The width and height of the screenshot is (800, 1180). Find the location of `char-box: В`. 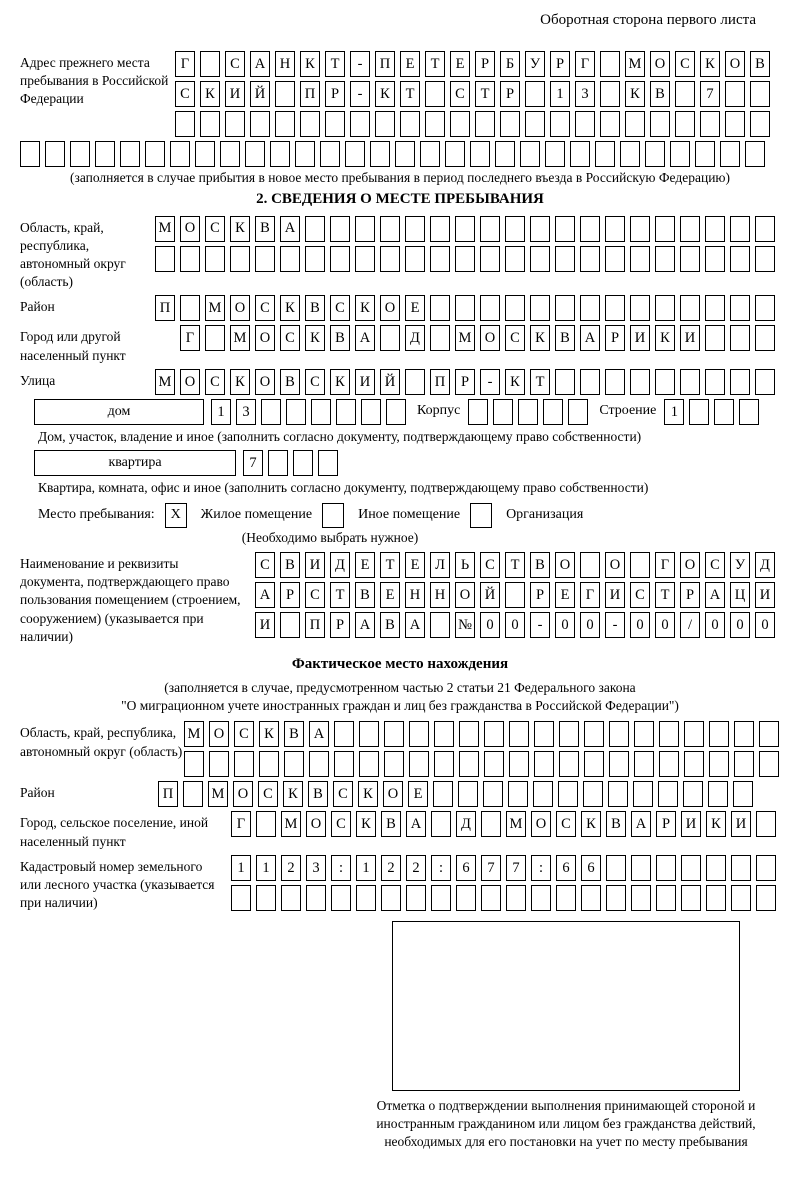

char-box: В is located at coordinates (290, 381).